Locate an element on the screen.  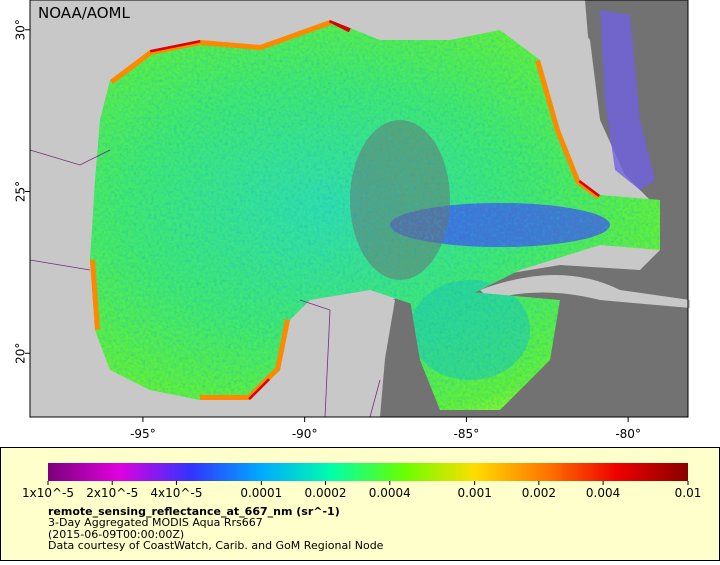
colorbar-tick-label: 0.004 is located at coordinates (603, 493).